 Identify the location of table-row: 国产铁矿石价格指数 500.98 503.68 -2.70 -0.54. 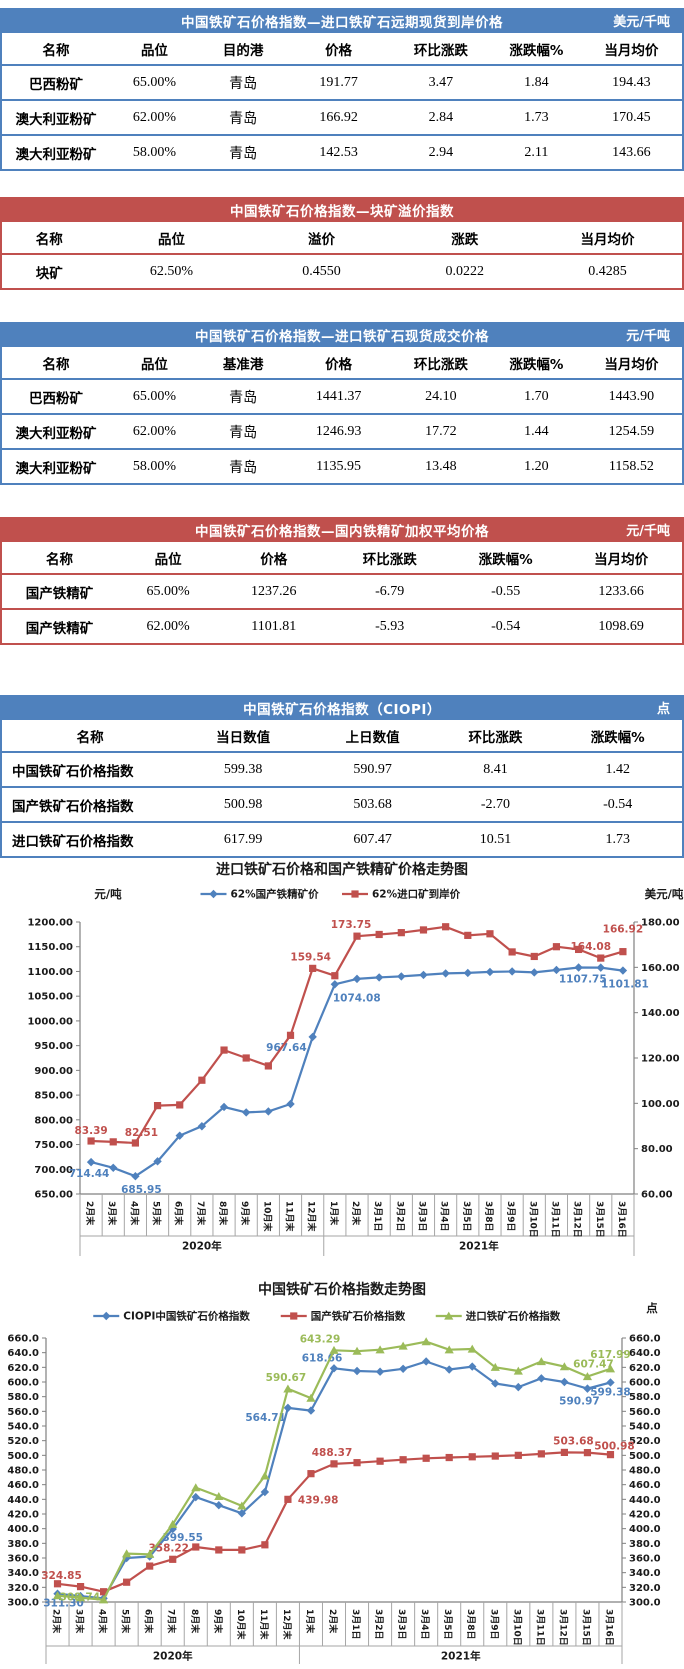
(342, 804).